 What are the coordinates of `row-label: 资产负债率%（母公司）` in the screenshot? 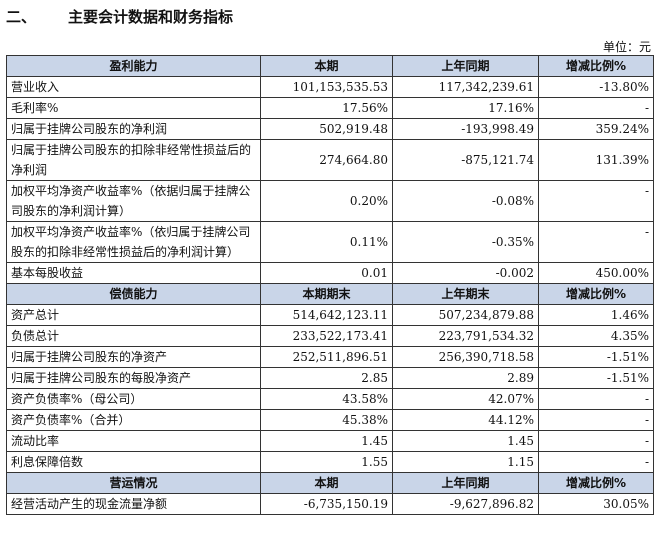 It's located at (133, 399).